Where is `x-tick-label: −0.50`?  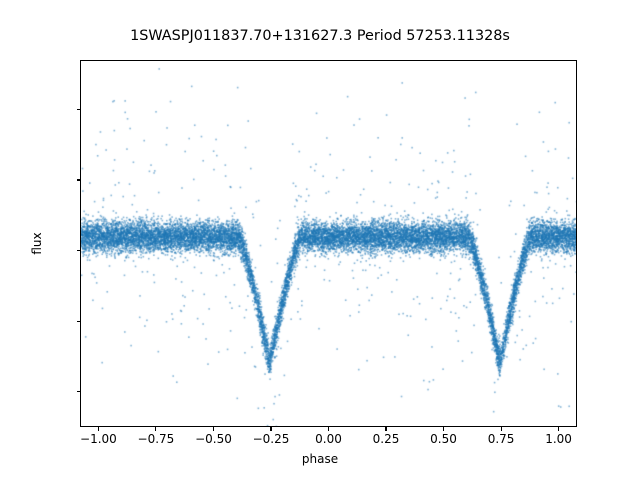 x-tick-label: −0.50 is located at coordinates (213, 439).